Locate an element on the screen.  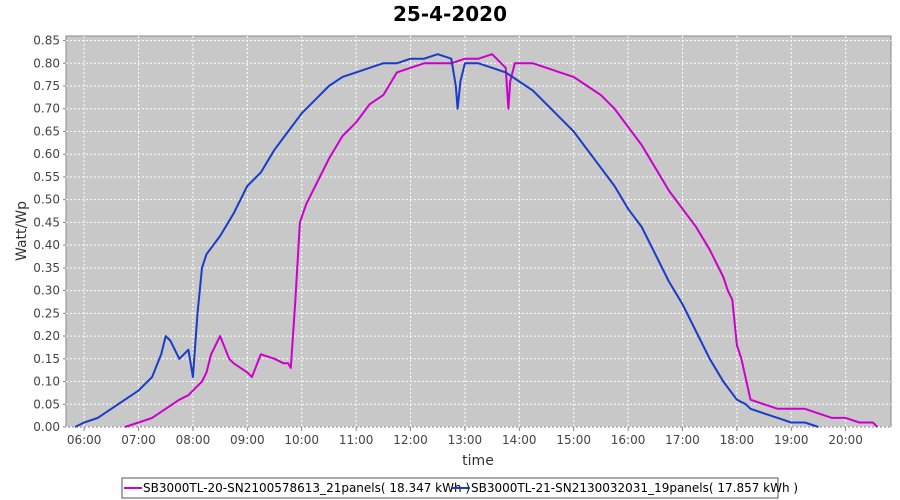
y-tick-label: 0.25 is located at coordinates (46, 313).